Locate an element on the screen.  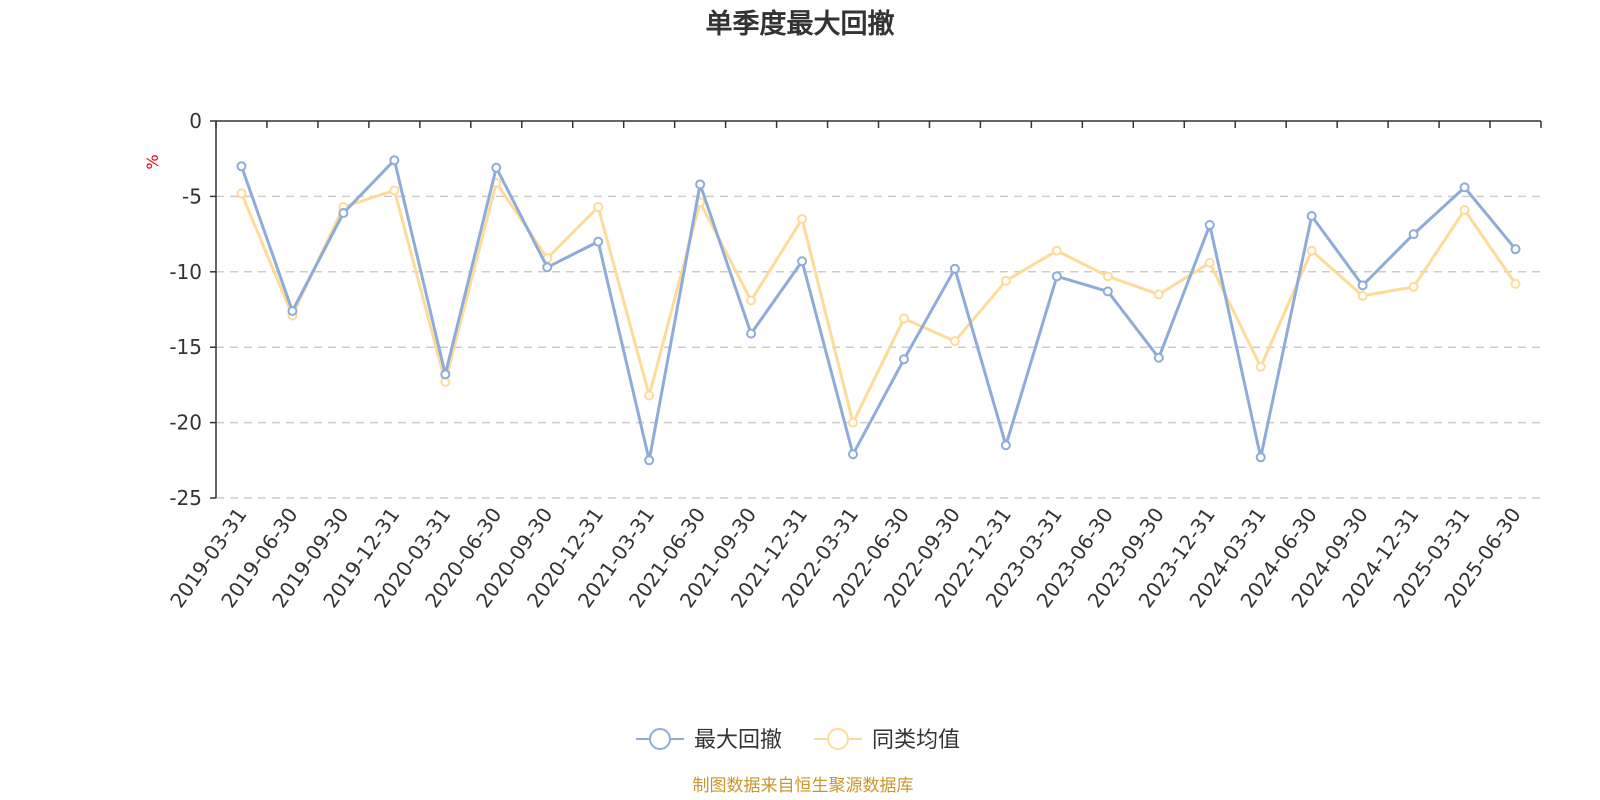
y-tick-labels: 0 -5 -10 -15 -20 -25 is located at coordinates (185, 309).